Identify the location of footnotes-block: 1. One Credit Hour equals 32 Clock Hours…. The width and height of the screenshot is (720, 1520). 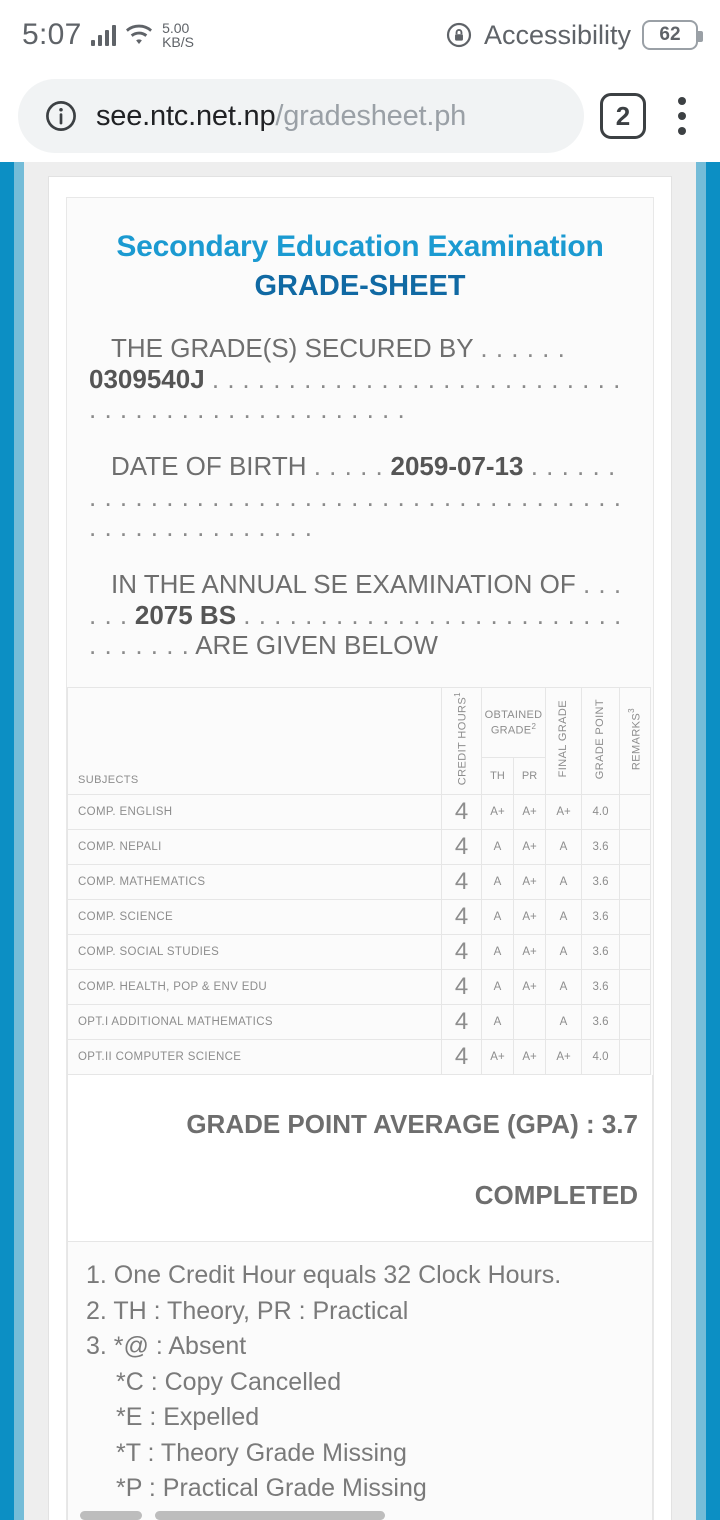
(360, 1381).